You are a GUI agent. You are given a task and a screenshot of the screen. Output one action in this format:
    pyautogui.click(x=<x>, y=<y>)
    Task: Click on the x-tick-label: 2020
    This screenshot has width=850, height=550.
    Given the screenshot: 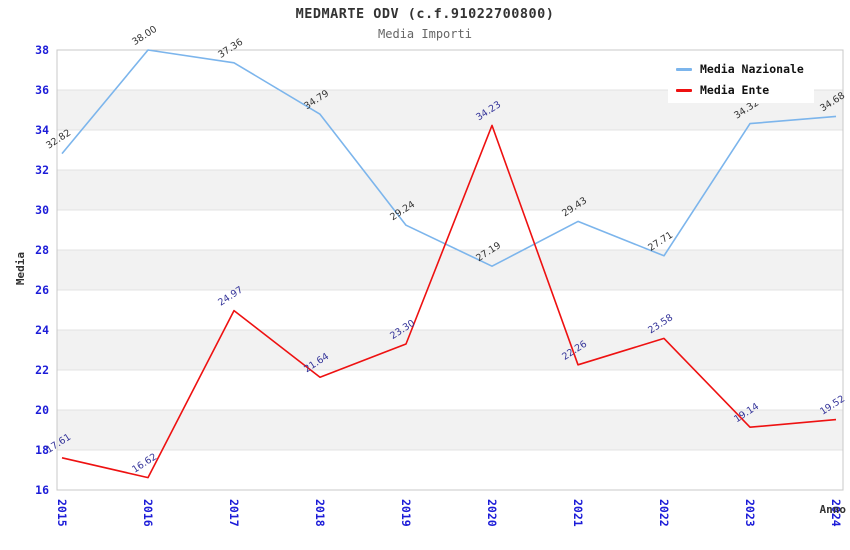 What is the action you would take?
    pyautogui.click(x=492, y=513)
    